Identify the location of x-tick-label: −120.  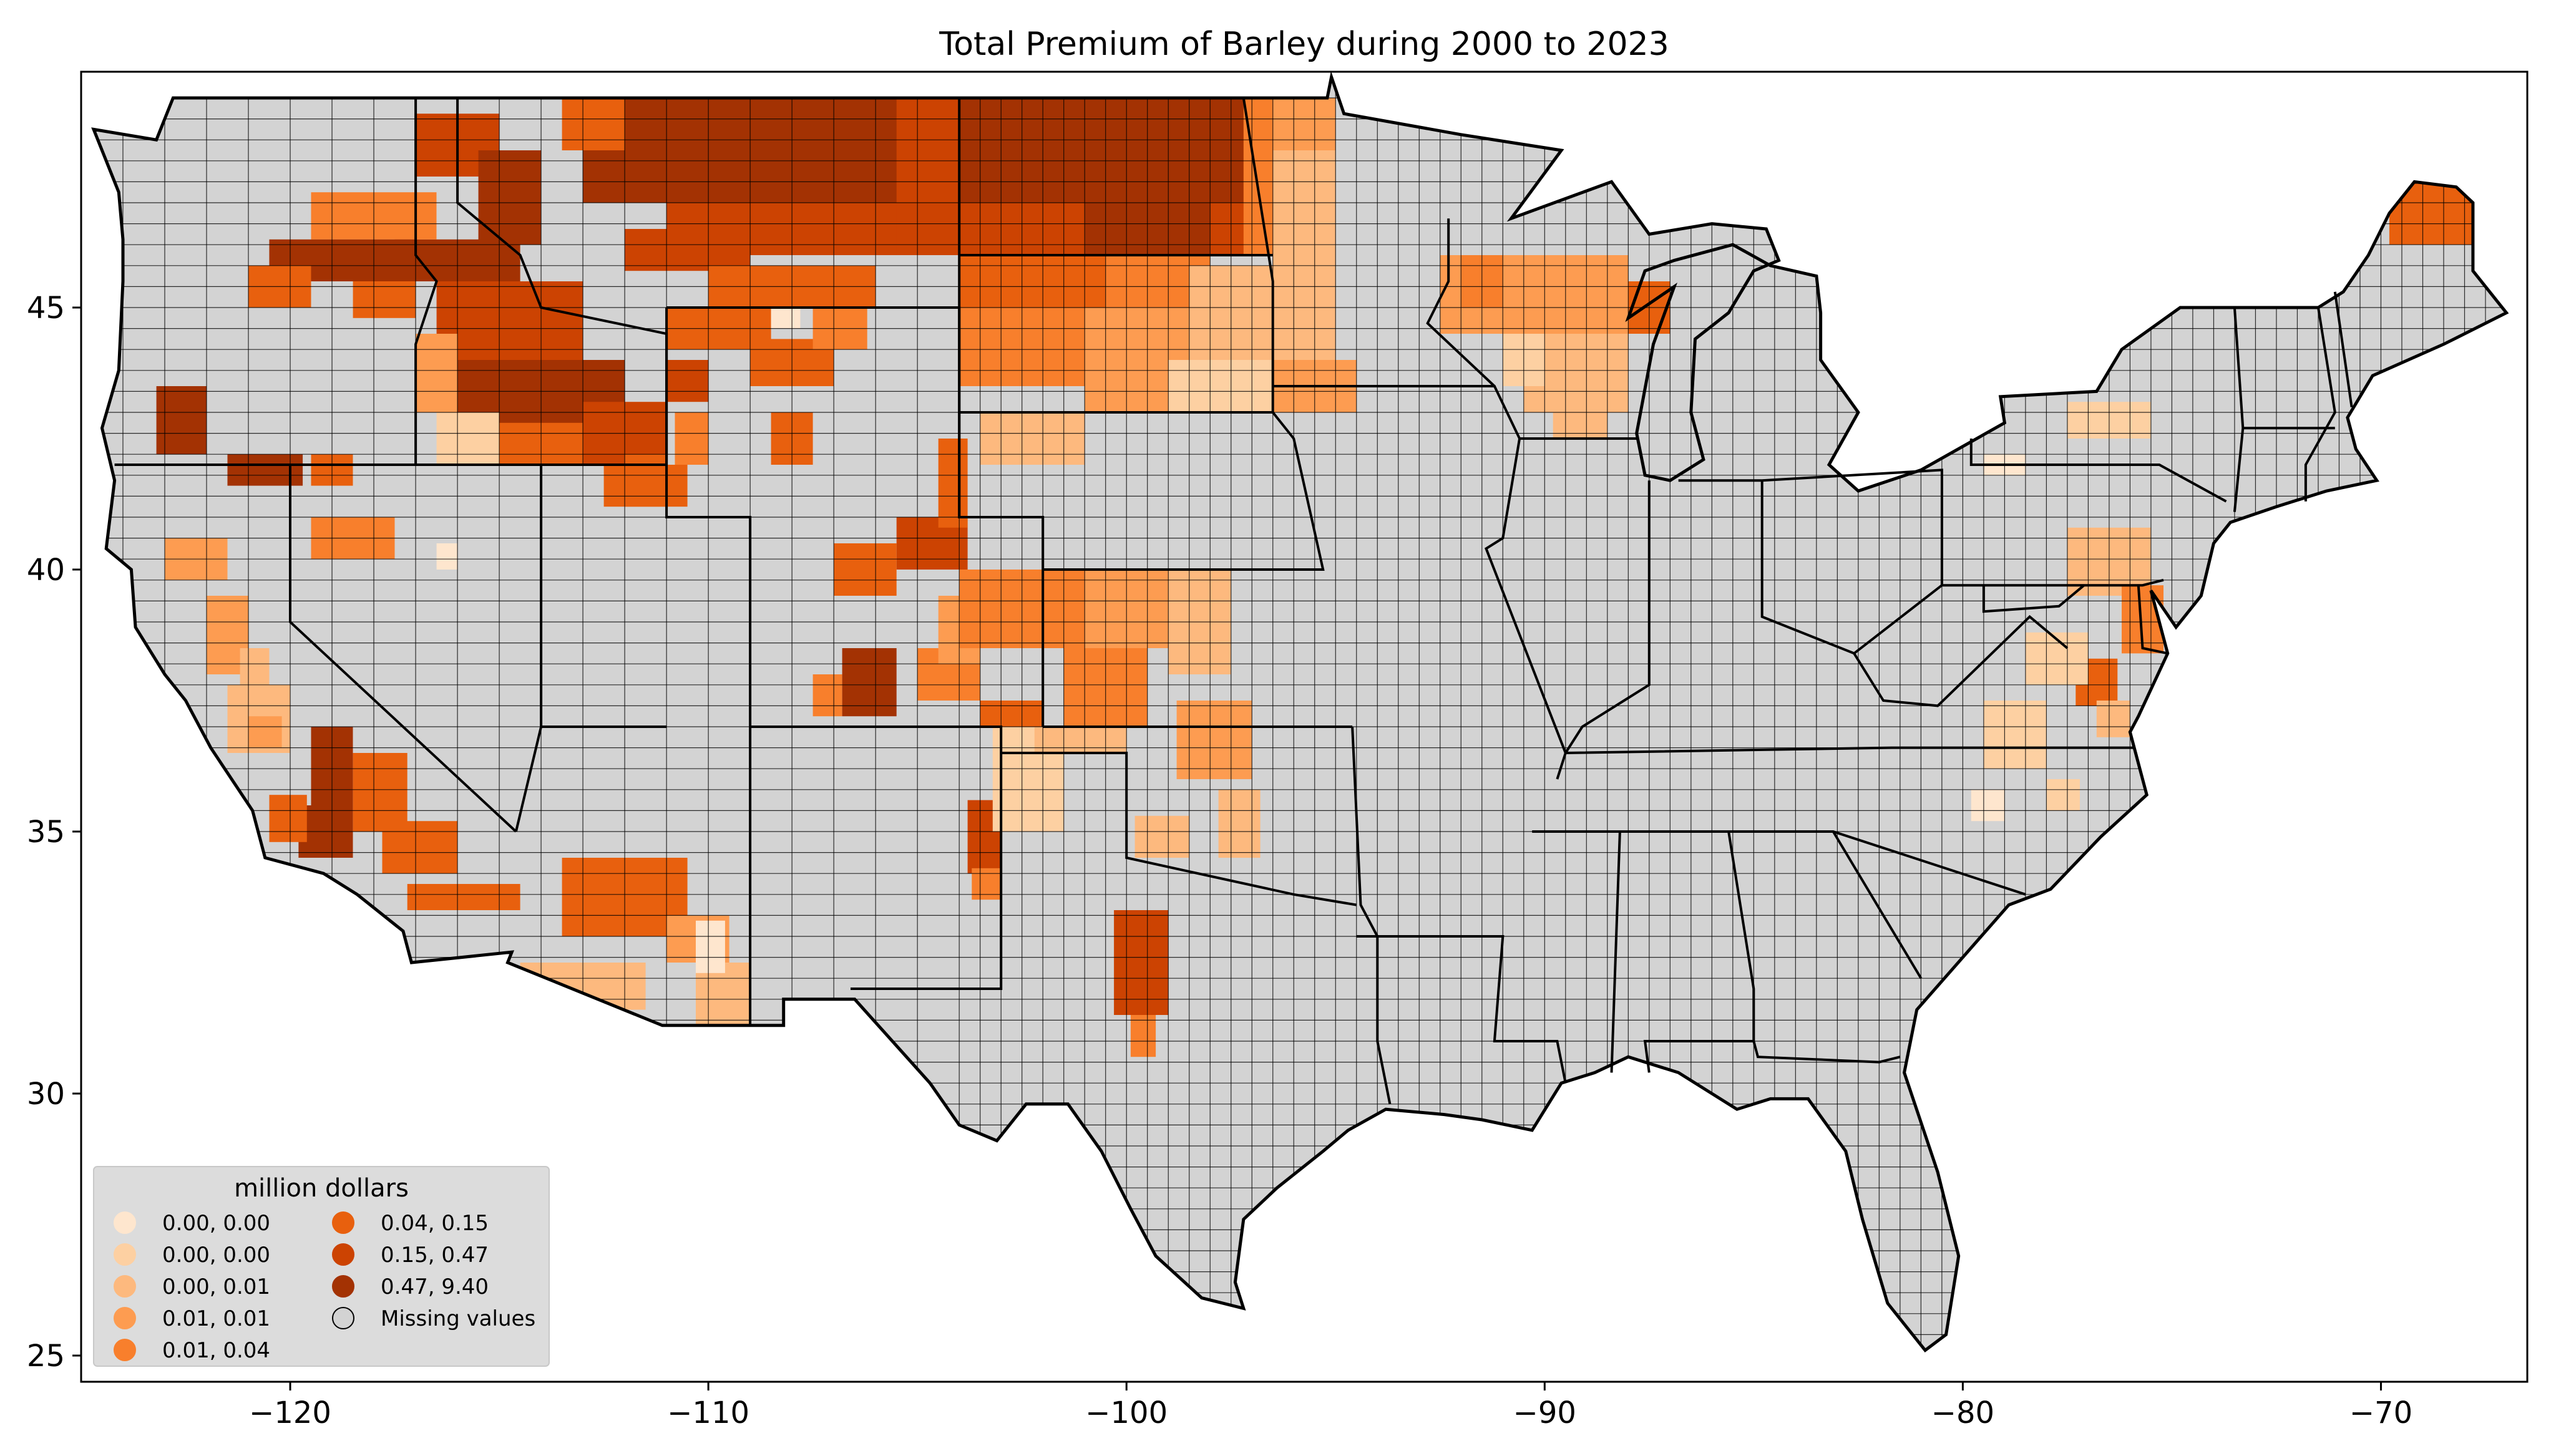
(290, 1413).